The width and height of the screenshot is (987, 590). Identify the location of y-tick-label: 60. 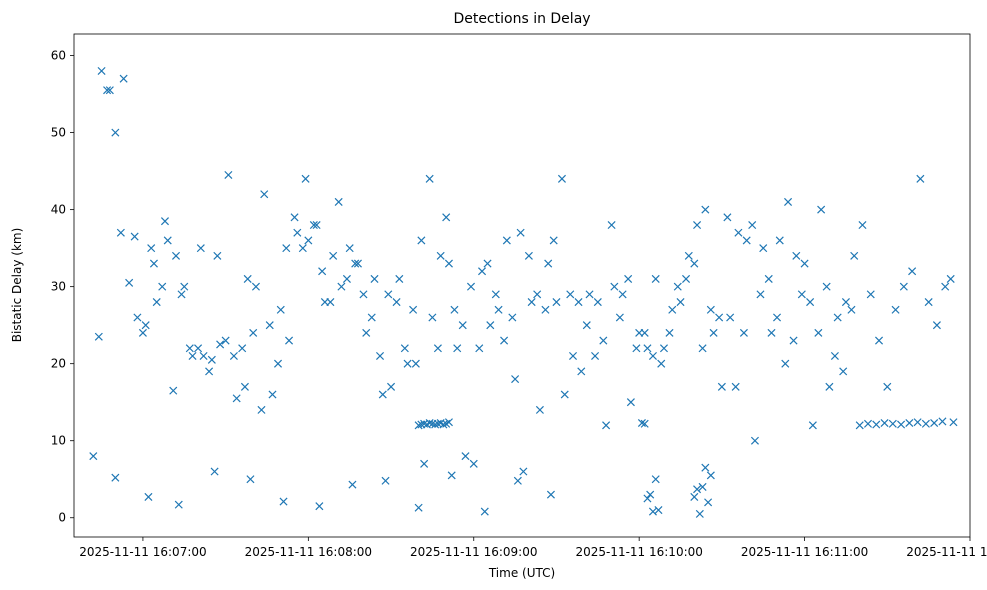
(58, 56).